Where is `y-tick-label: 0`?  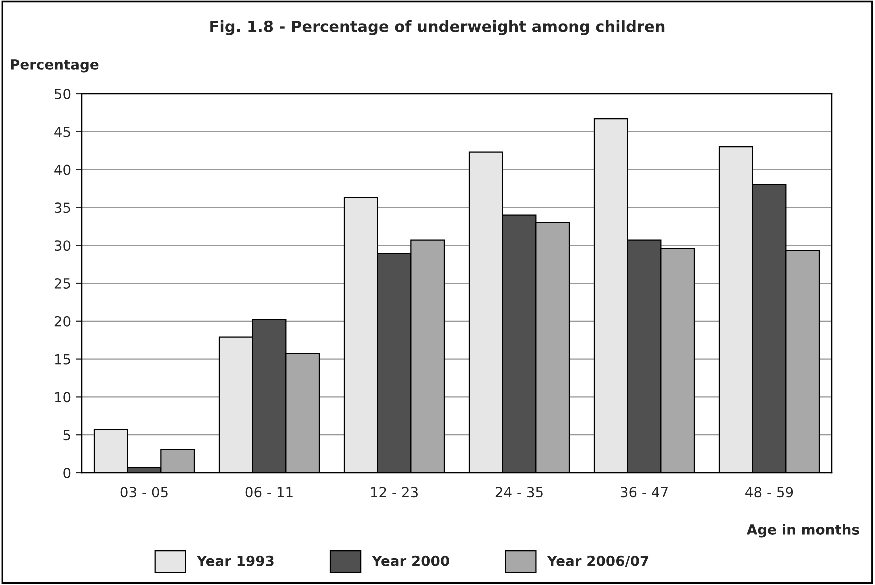 y-tick-label: 0 is located at coordinates (67, 473).